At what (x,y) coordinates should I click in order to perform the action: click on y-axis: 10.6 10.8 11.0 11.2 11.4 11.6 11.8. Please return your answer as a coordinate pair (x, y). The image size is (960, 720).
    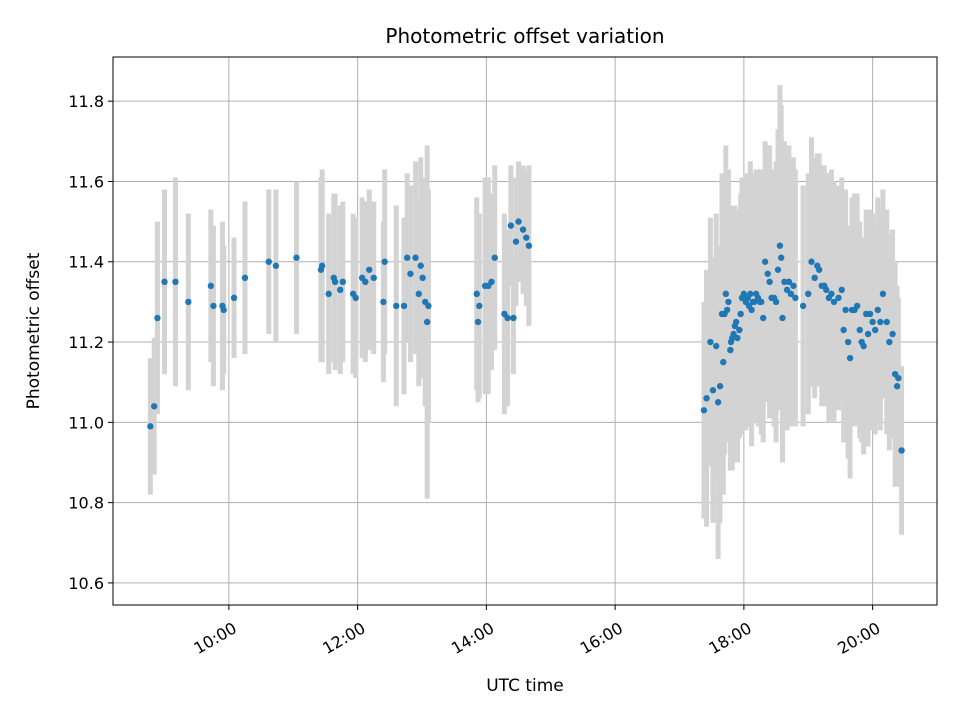
    Looking at the image, I should click on (90, 342).